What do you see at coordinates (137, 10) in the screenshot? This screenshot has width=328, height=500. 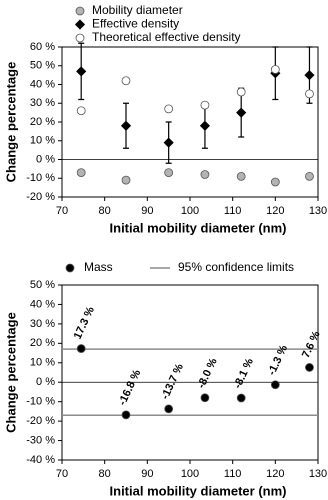 I see `legend-label: Mobility diameter` at bounding box center [137, 10].